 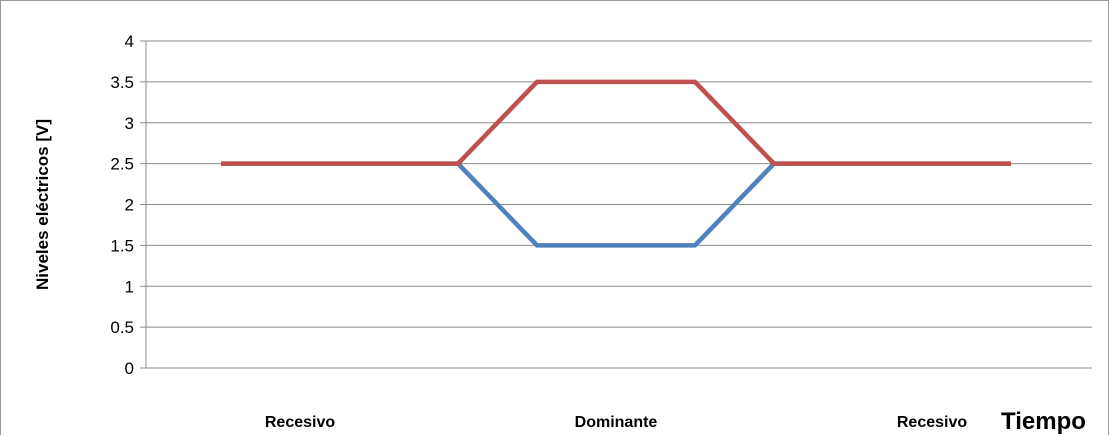 What do you see at coordinates (122, 245) in the screenshot?
I see `y-tick-label: 1.5` at bounding box center [122, 245].